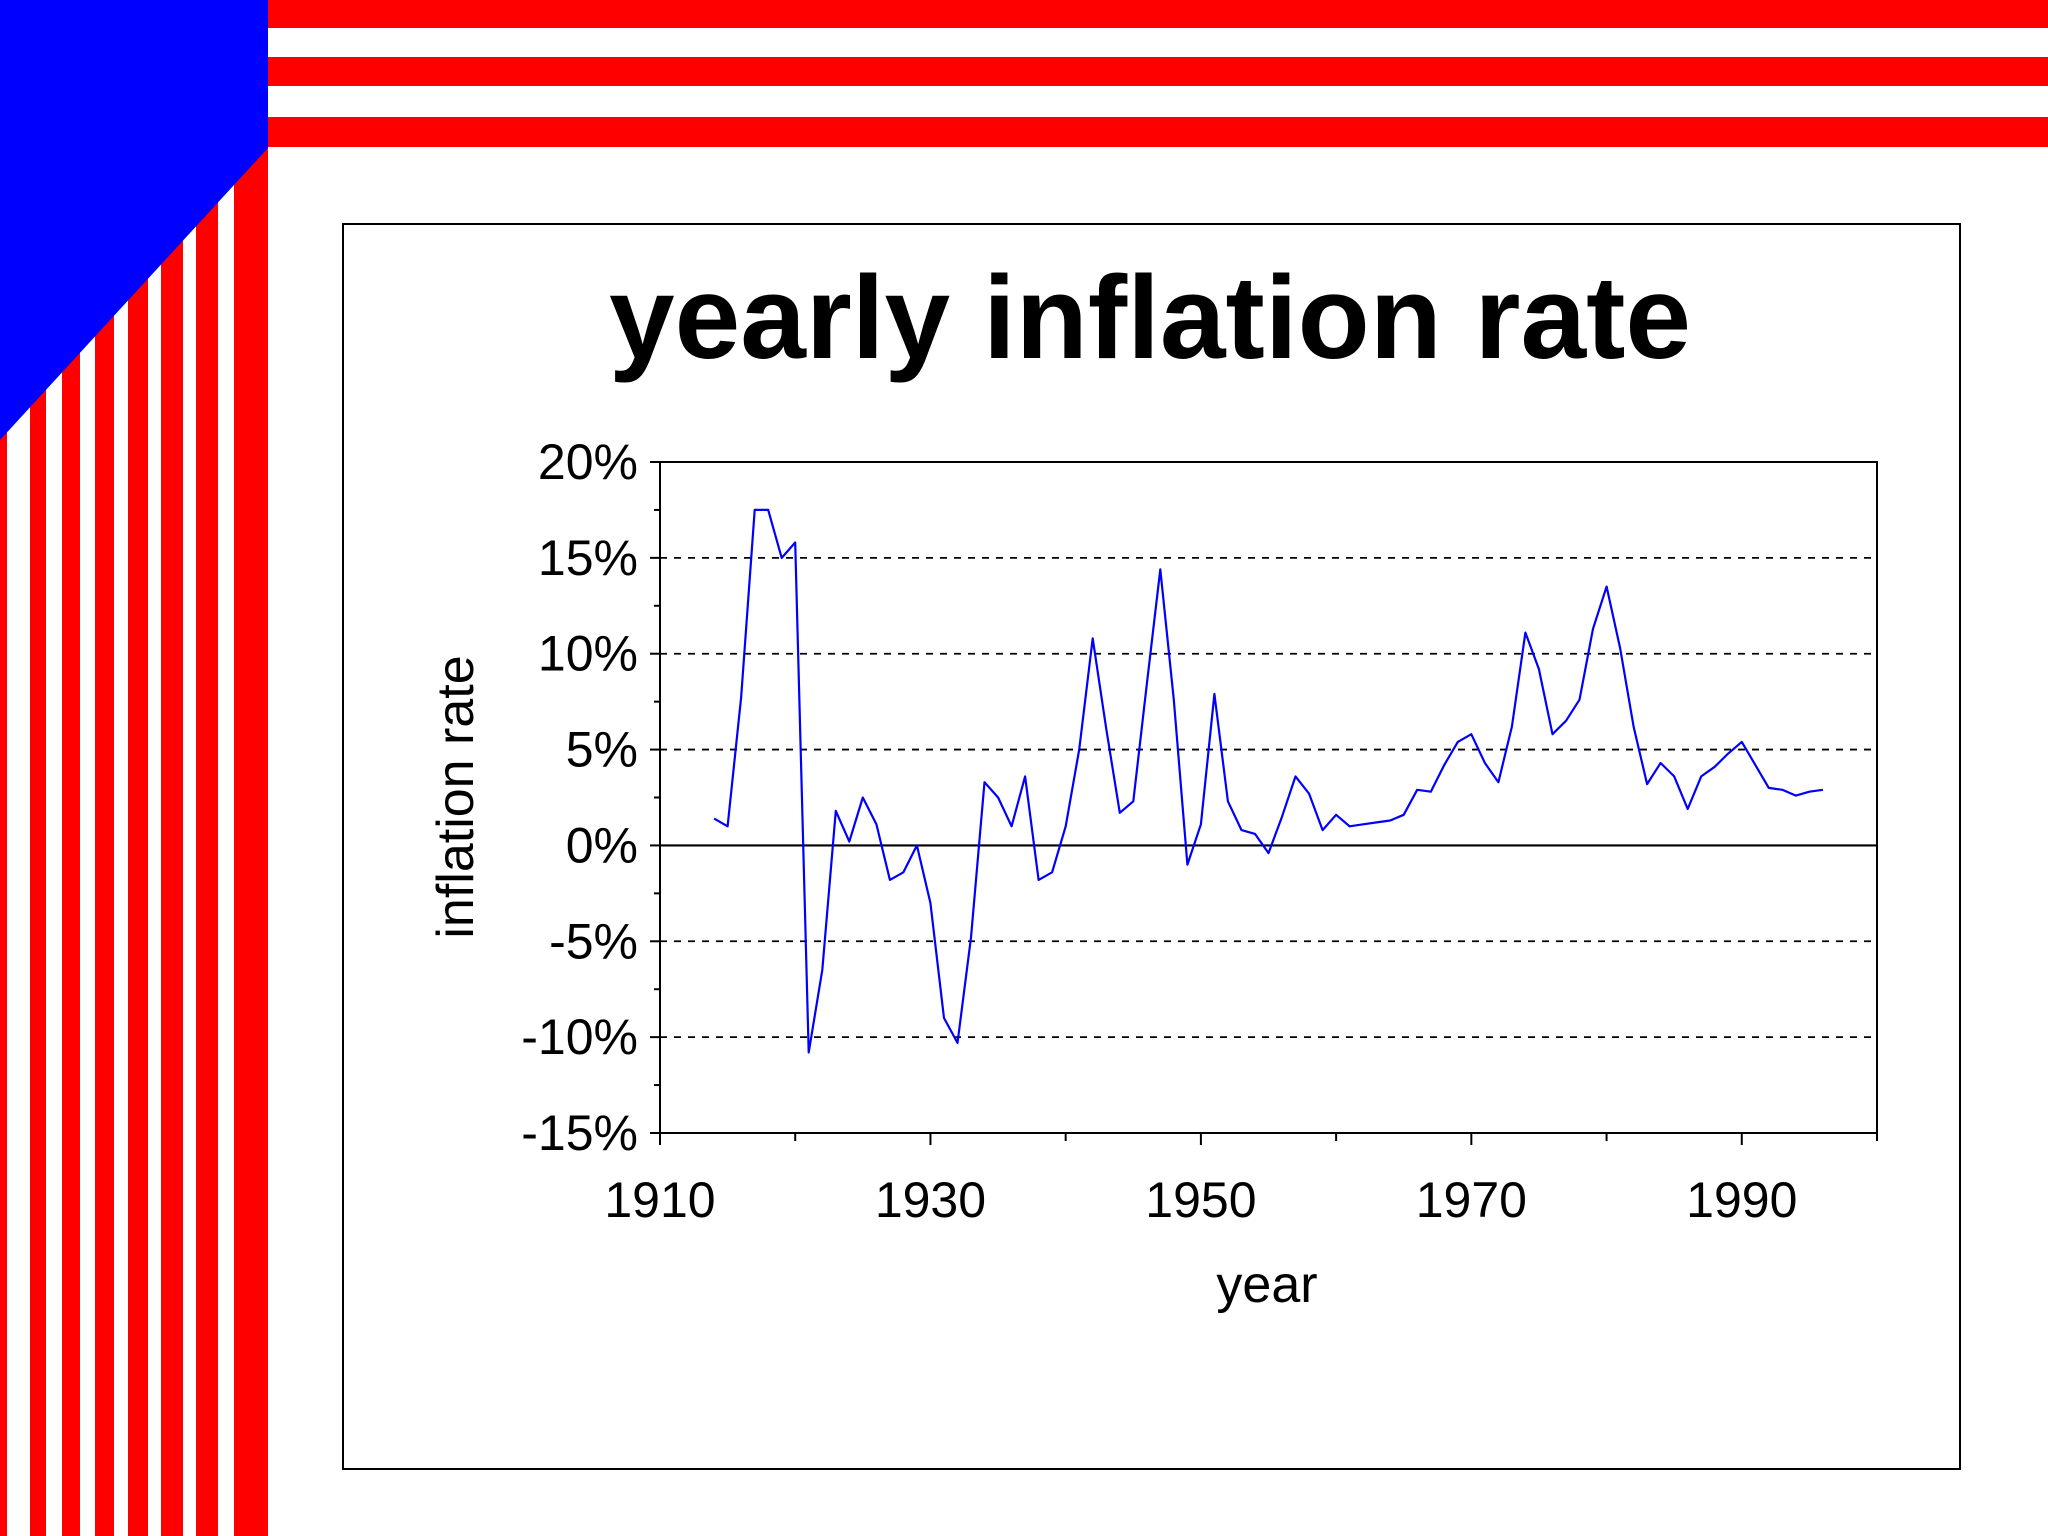  What do you see at coordinates (1150, 318) in the screenshot?
I see `chart-title: yearly inflation rate` at bounding box center [1150, 318].